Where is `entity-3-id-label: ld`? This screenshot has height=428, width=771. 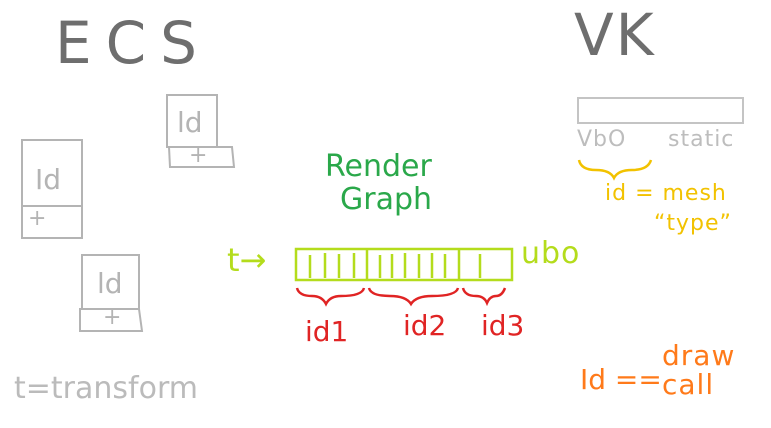 entity-3-id-label: ld is located at coordinates (110, 283).